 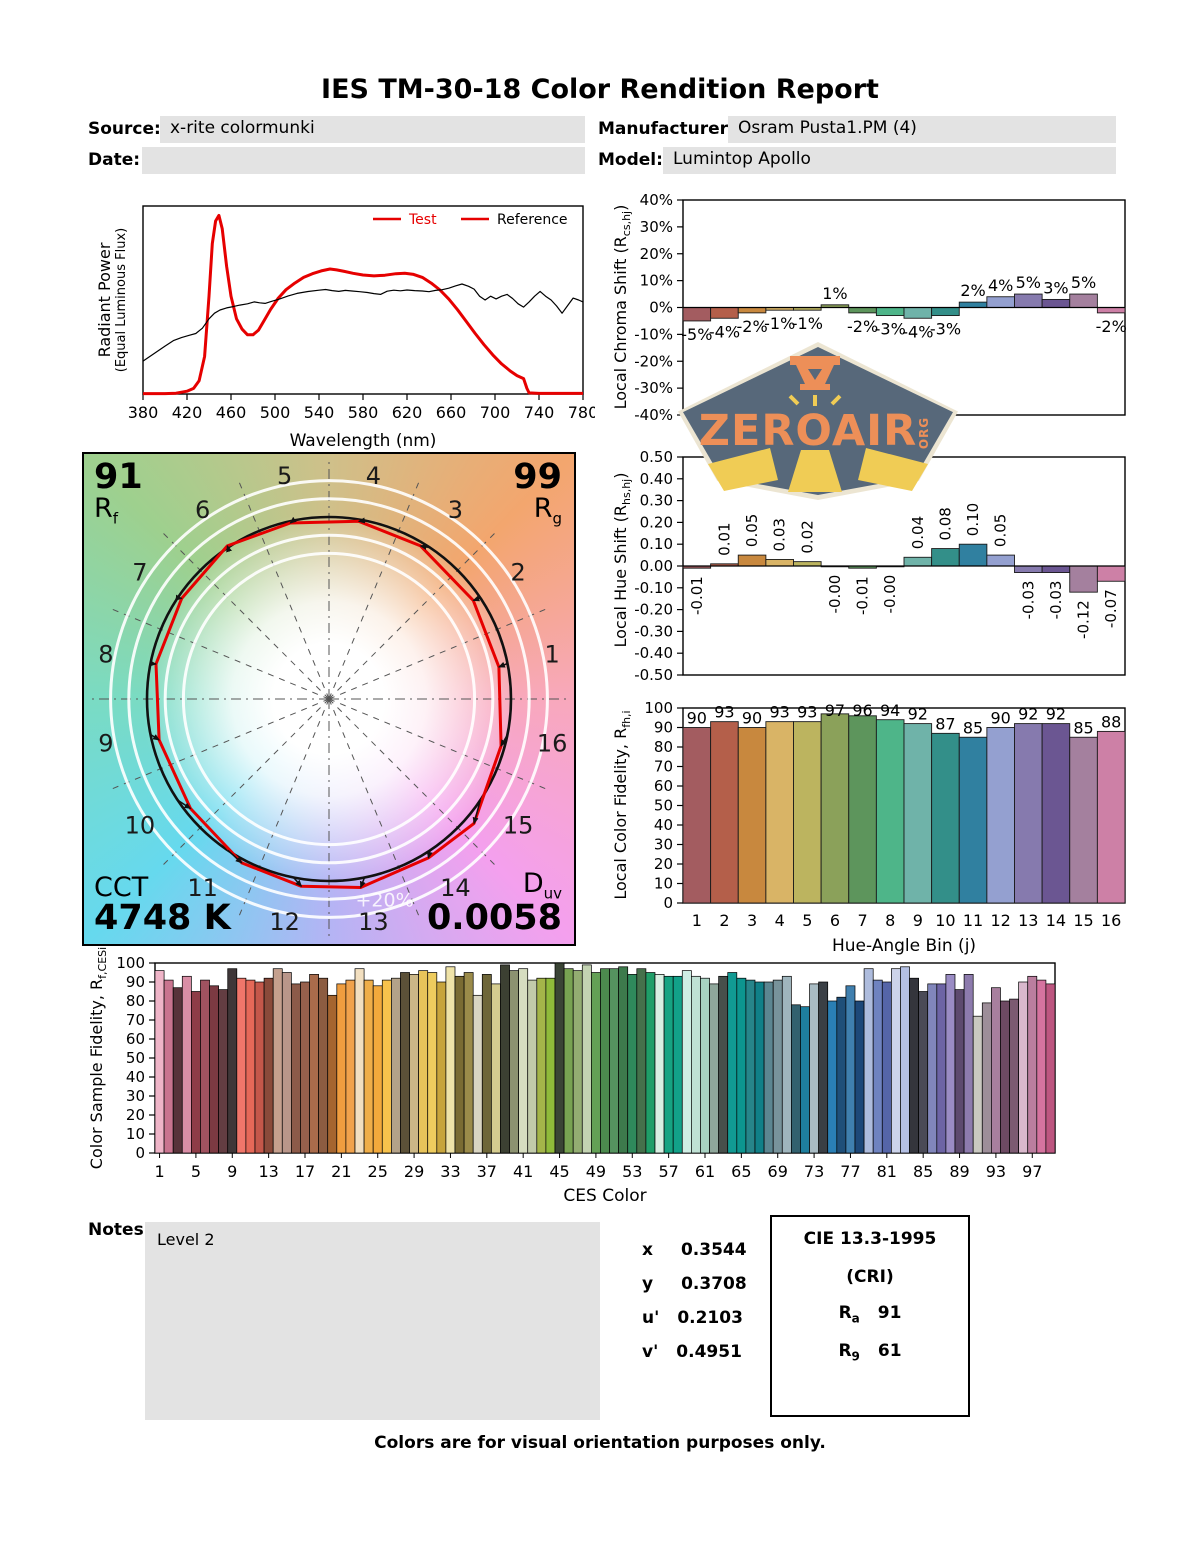 I want to click on svg-text: -5%, so click(x=696, y=334).